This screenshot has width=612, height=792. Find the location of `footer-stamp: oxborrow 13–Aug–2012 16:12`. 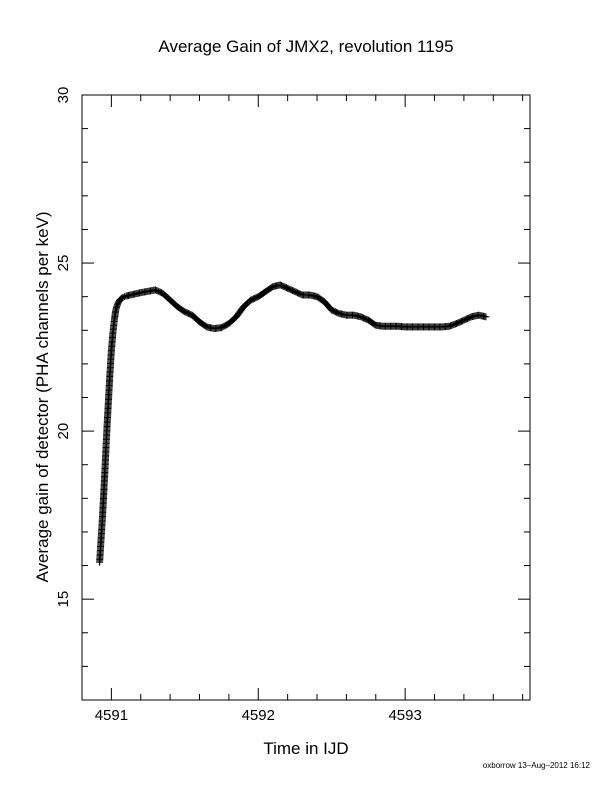

footer-stamp: oxborrow 13–Aug–2012 16:12 is located at coordinates (536, 765).